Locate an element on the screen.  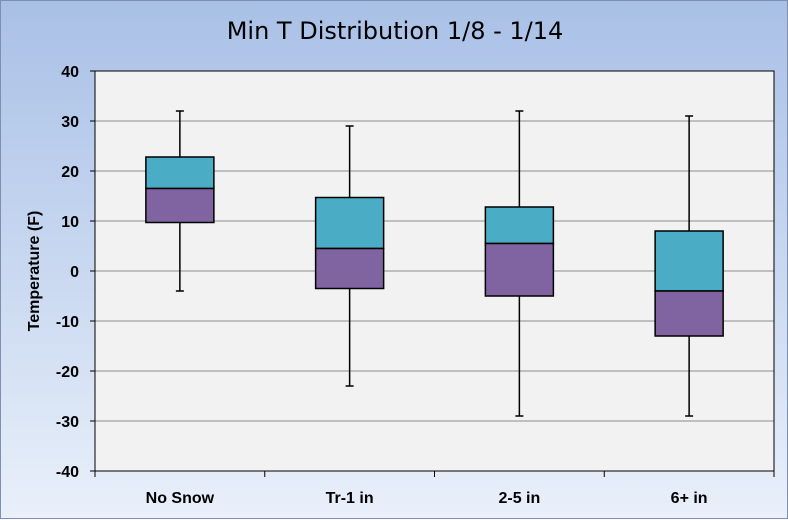
y-tick-label: 30 is located at coordinates (70, 122).